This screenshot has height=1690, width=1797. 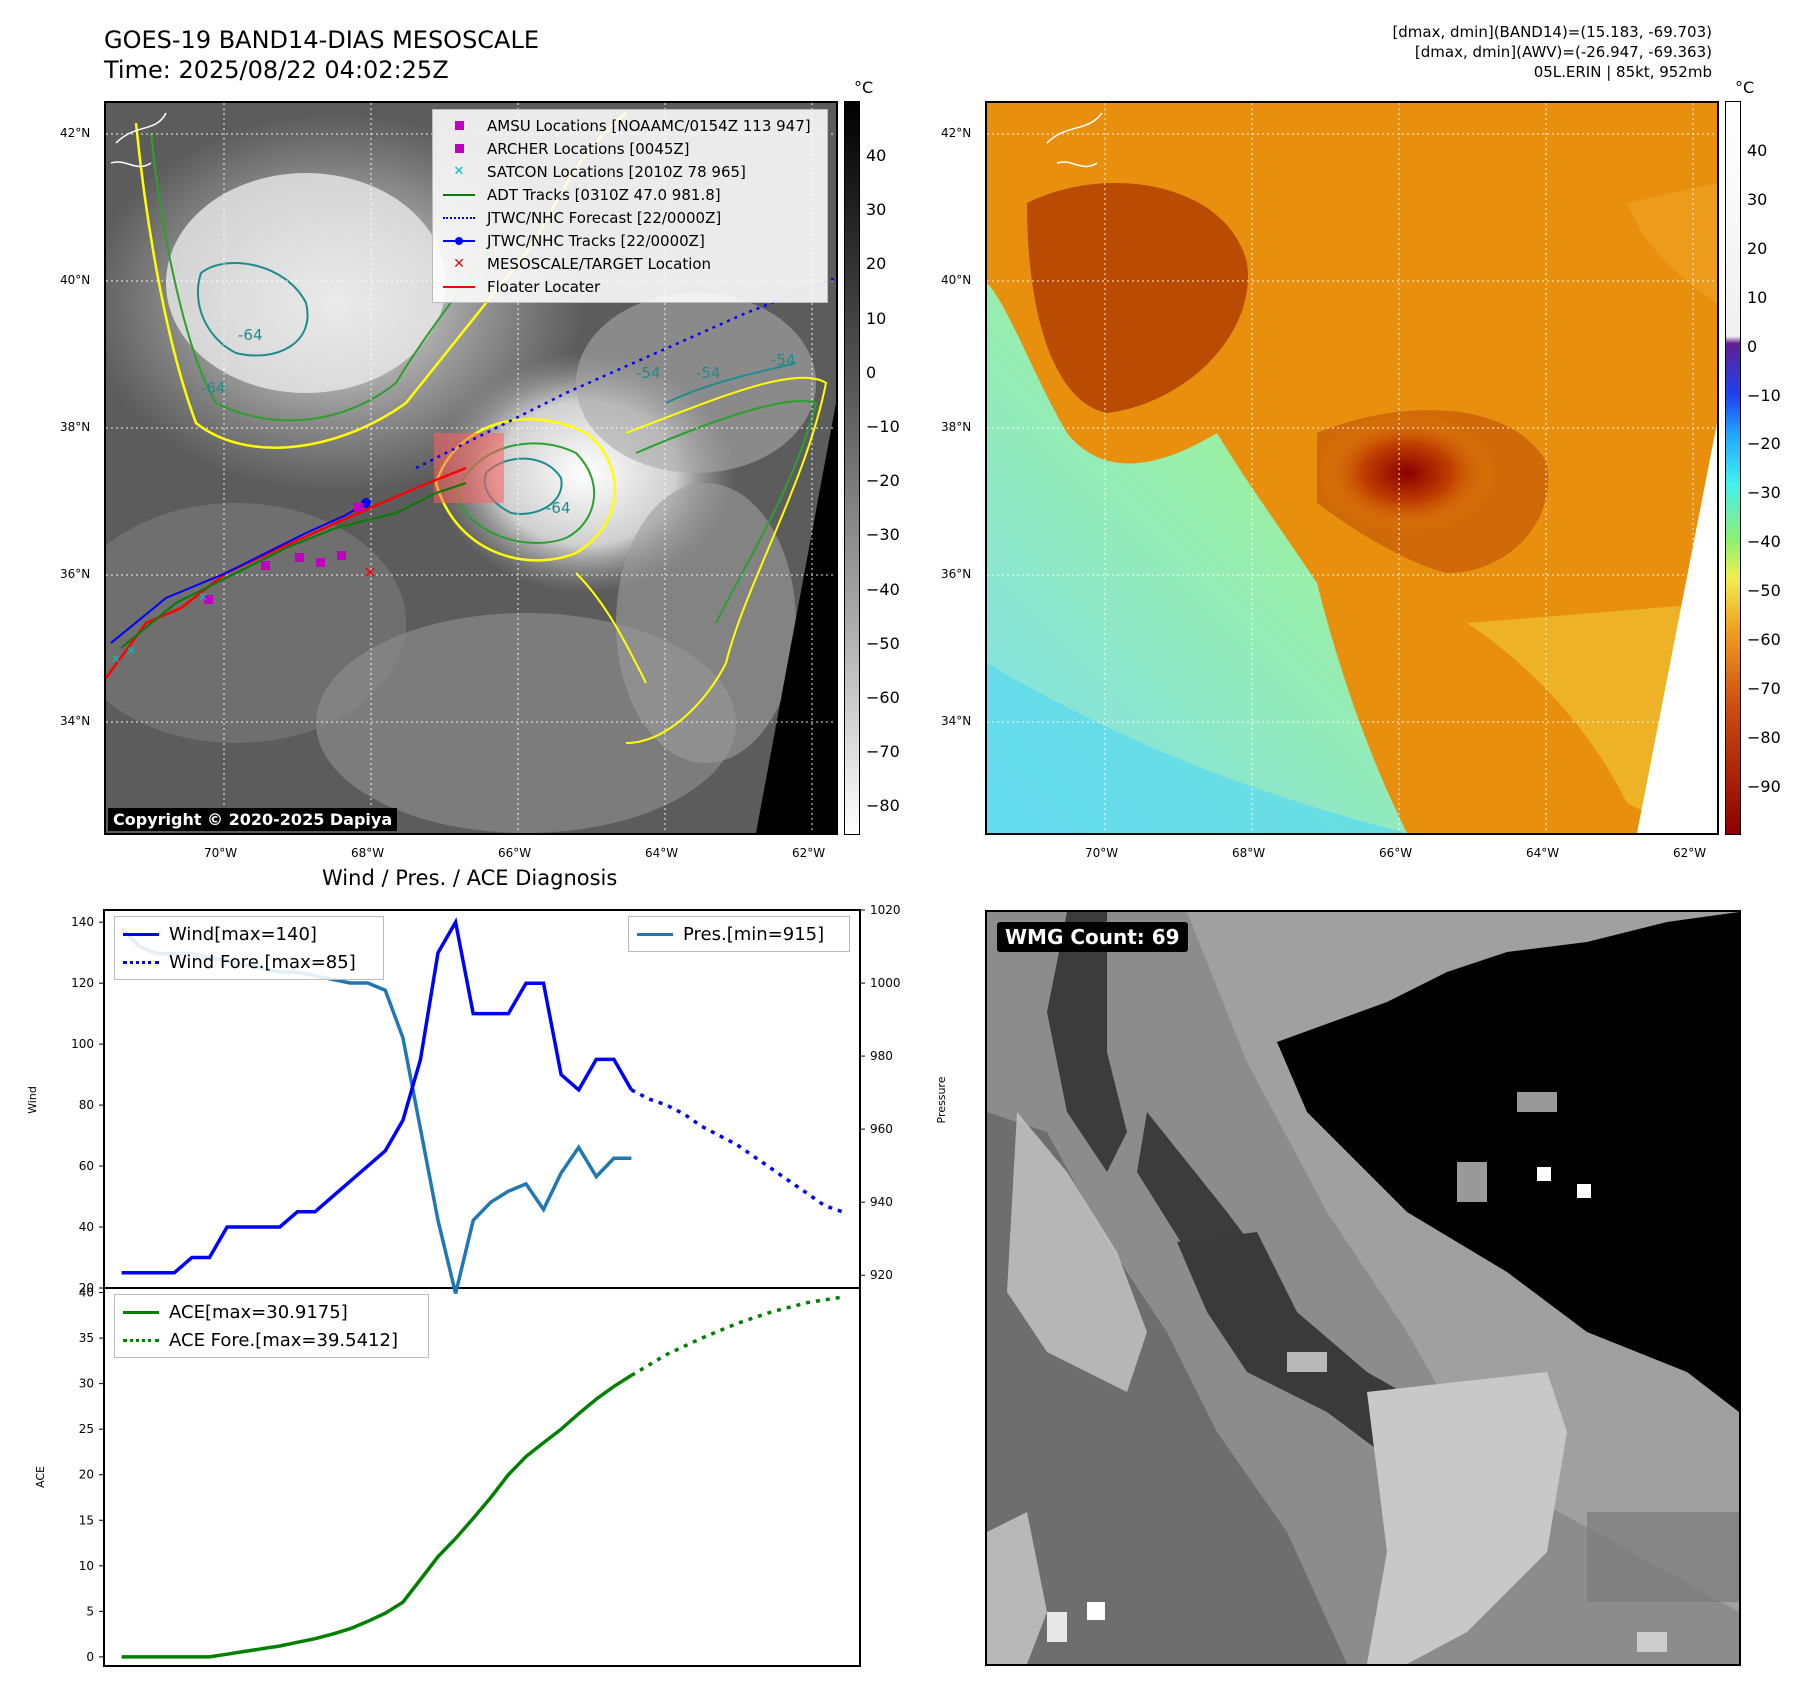 What do you see at coordinates (86, 1475) in the screenshot?
I see `ace-tick-label: 20` at bounding box center [86, 1475].